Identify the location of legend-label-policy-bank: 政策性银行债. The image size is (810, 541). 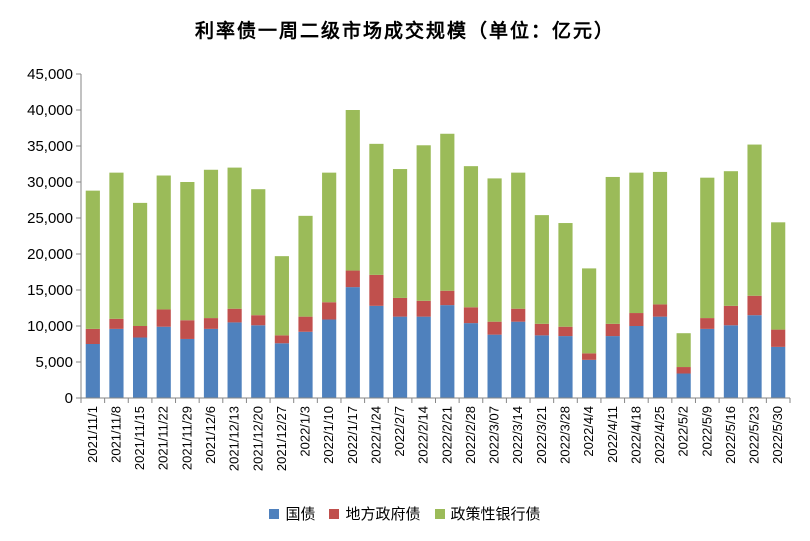
(495, 514).